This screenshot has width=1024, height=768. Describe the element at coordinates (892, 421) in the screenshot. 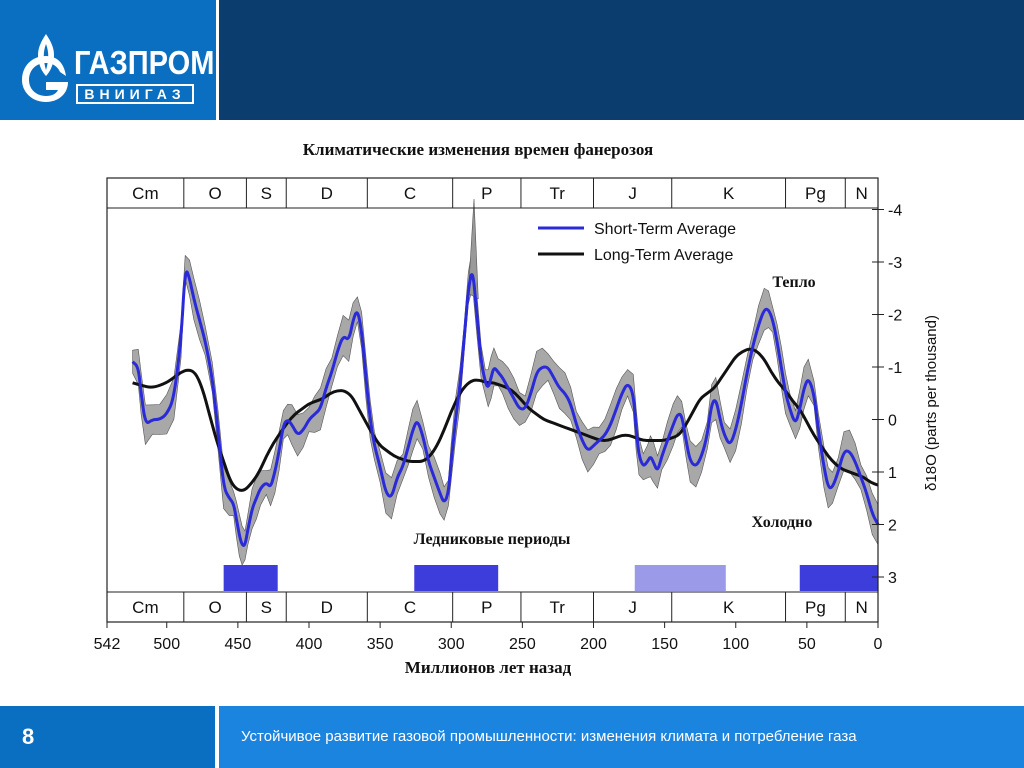

I see `y-tick-label-0: 0` at that location.